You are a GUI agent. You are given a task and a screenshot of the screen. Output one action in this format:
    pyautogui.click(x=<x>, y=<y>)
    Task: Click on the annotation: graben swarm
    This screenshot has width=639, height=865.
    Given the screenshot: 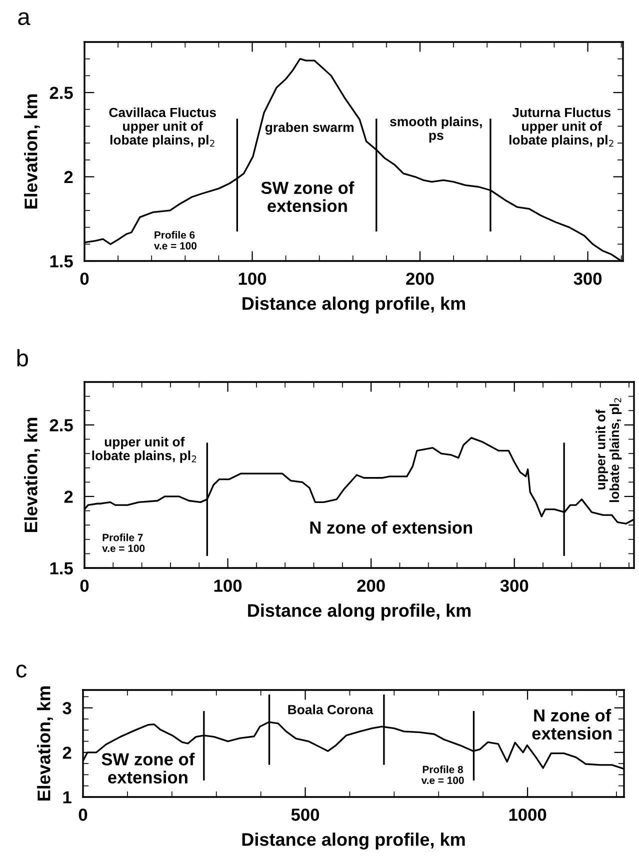 What is the action you would take?
    pyautogui.click(x=309, y=128)
    